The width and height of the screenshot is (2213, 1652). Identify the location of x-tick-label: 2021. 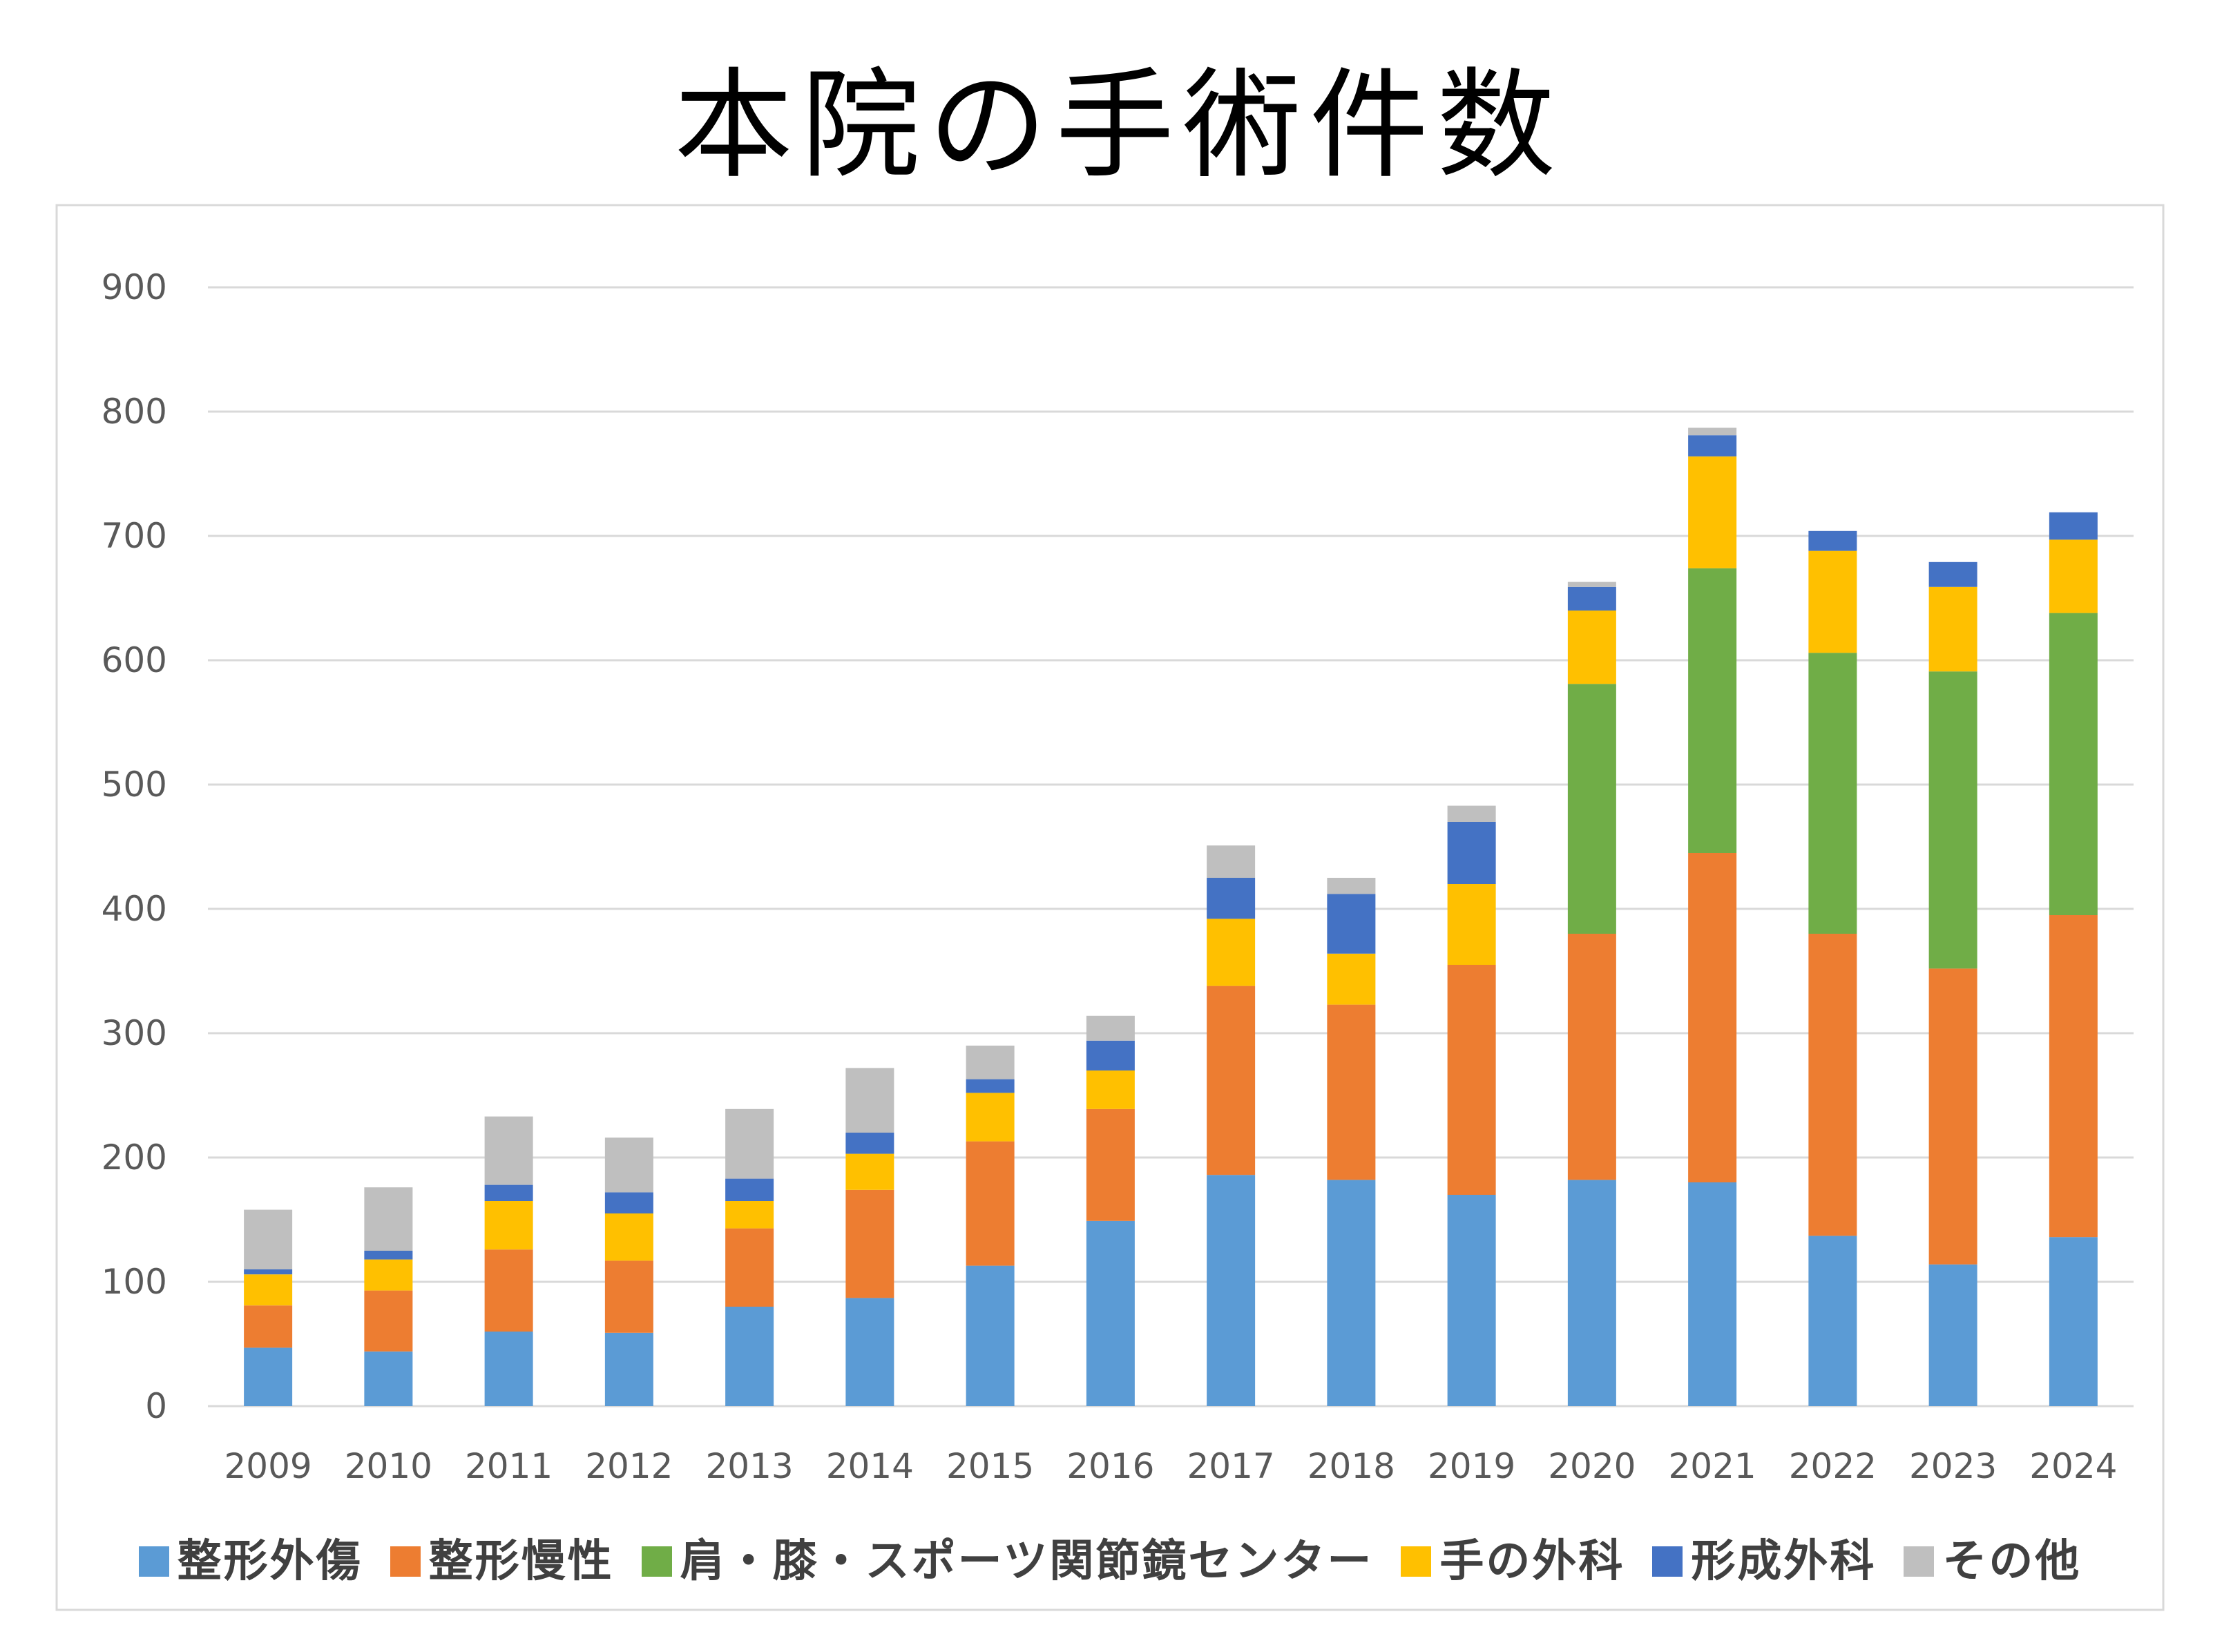
(1712, 1466).